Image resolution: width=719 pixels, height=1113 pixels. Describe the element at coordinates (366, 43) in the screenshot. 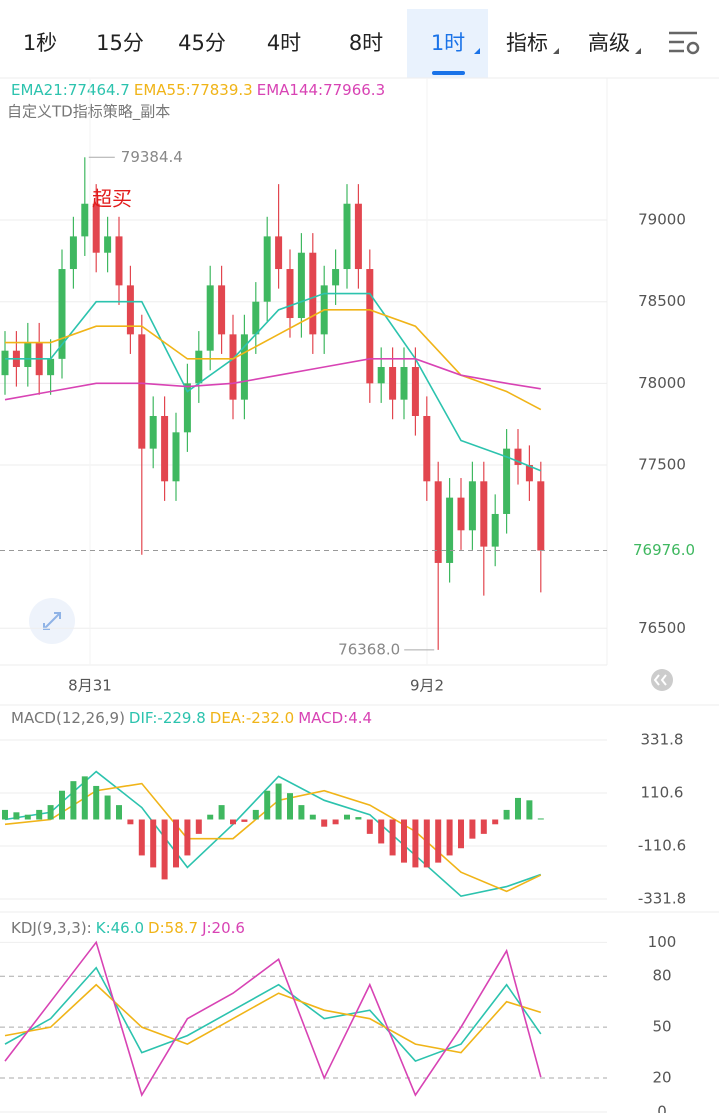

I see `tab: 8时` at that location.